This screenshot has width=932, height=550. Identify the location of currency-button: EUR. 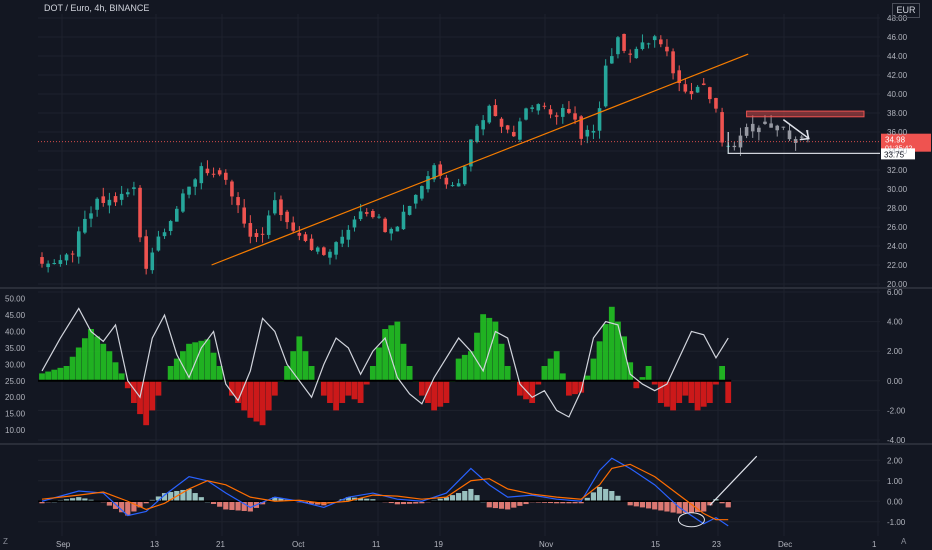
(906, 10).